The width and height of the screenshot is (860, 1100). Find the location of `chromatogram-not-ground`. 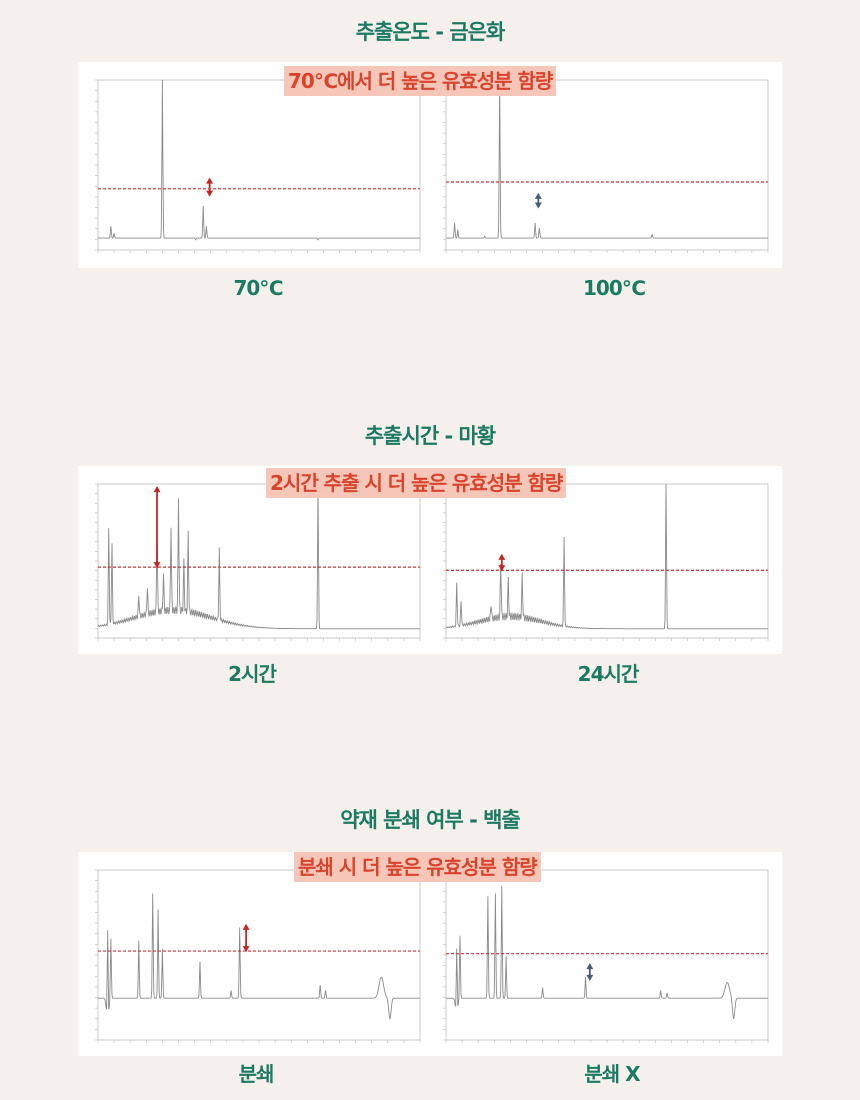

chromatogram-not-ground is located at coordinates (604, 954).